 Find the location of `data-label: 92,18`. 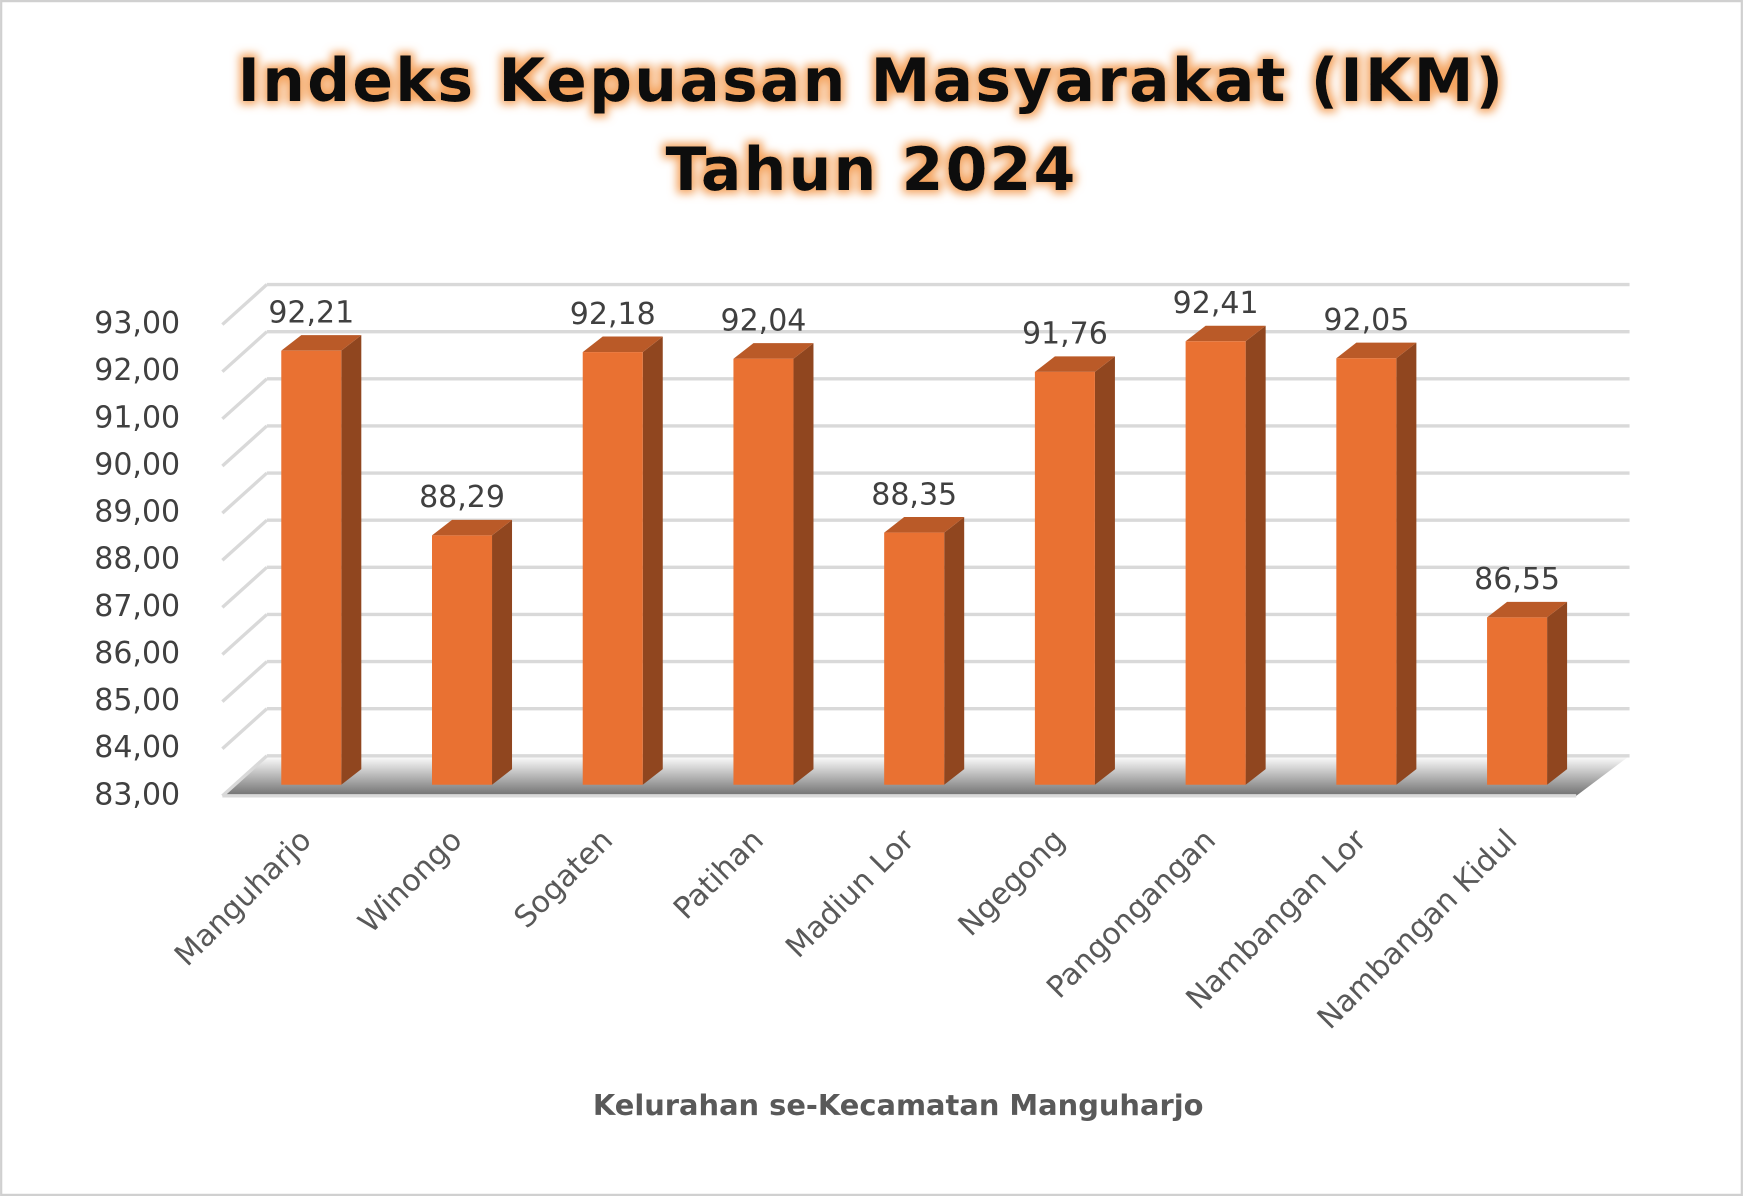

data-label: 92,18 is located at coordinates (613, 314).